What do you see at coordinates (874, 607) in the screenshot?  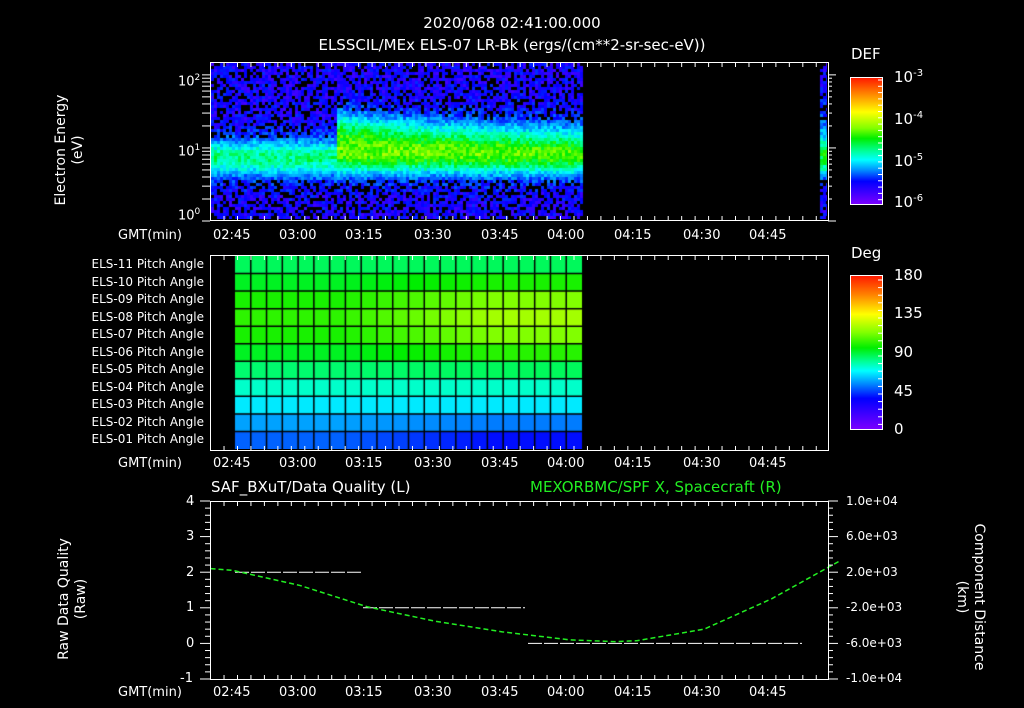 I see `right-ytick: -2.0e+03` at bounding box center [874, 607].